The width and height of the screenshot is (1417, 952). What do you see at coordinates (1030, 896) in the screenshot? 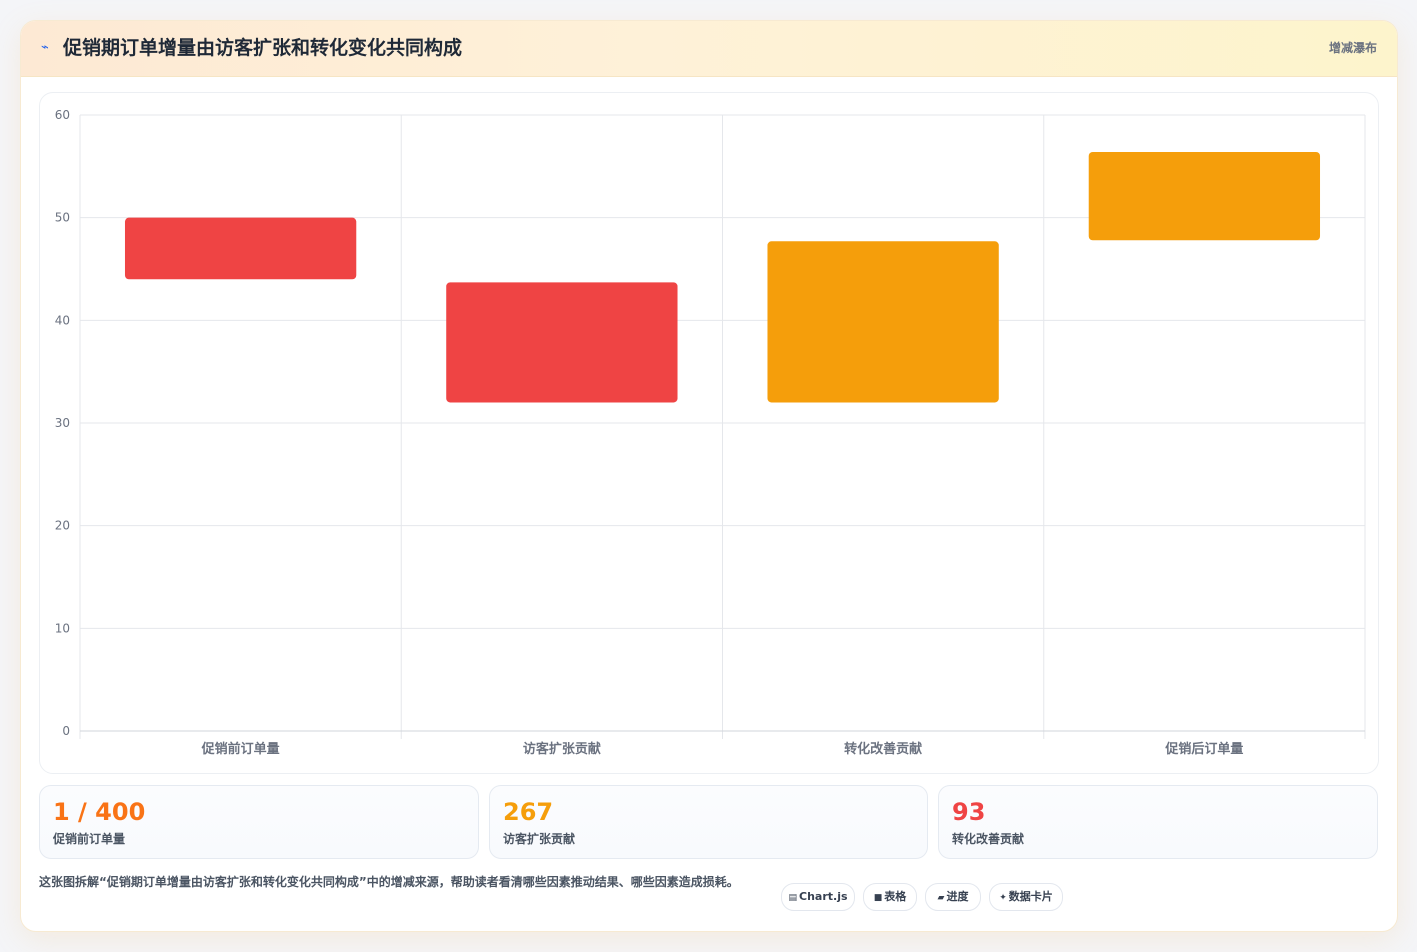
I see `chip-label: 数据卡片` at bounding box center [1030, 896].